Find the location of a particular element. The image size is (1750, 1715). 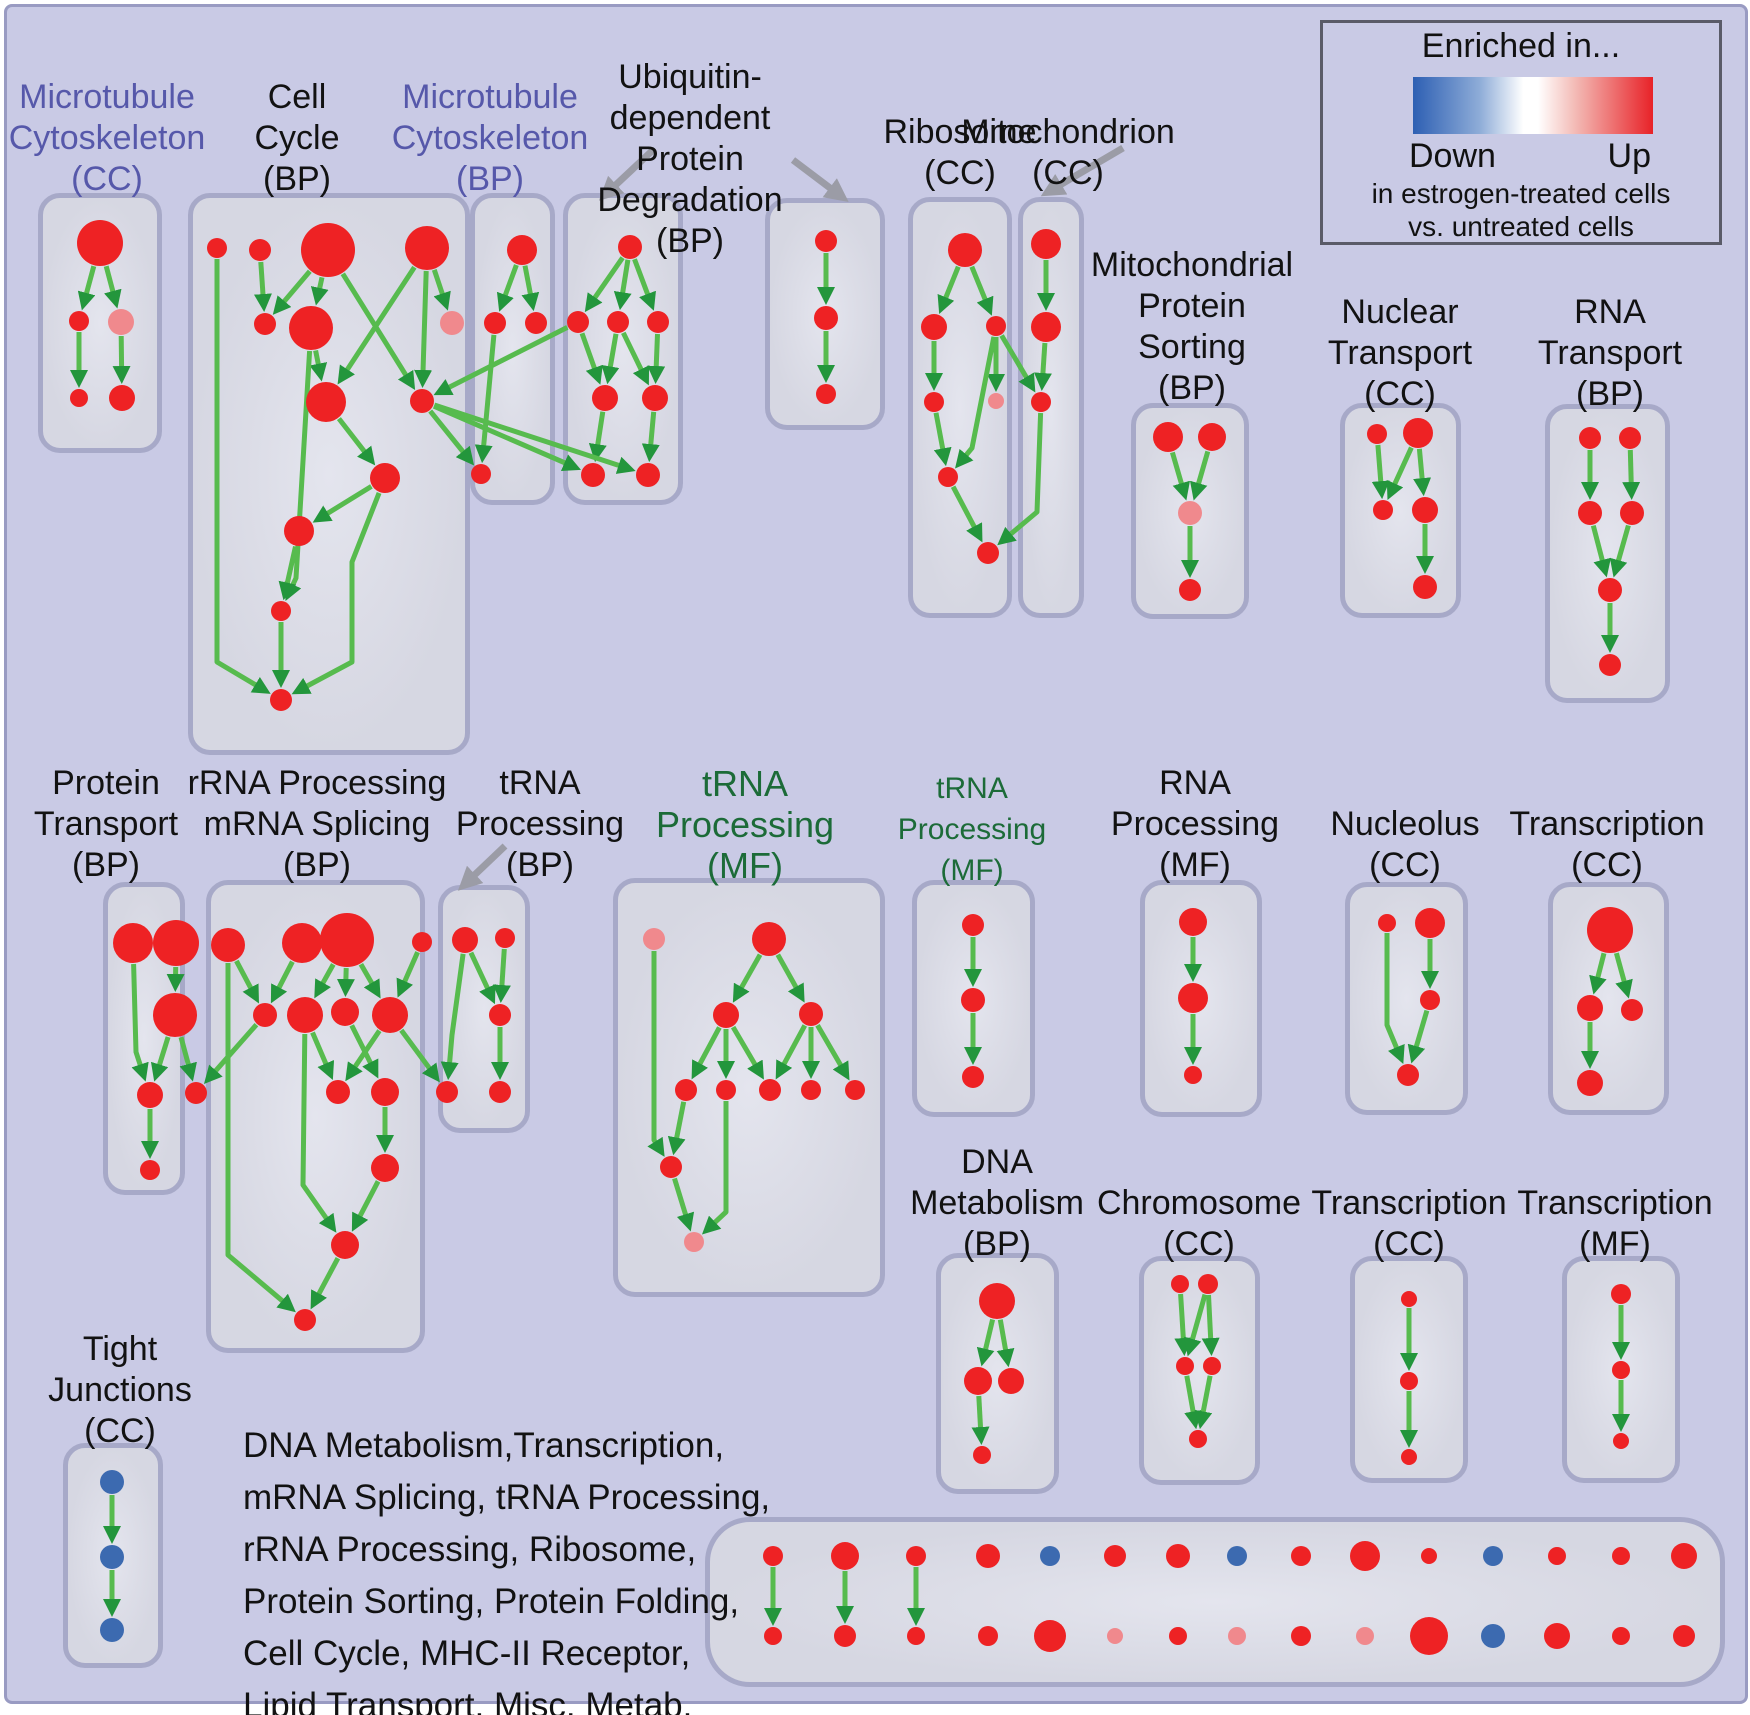

rrna-processing-mrna-splicing-bp-box is located at coordinates (315, 1116).